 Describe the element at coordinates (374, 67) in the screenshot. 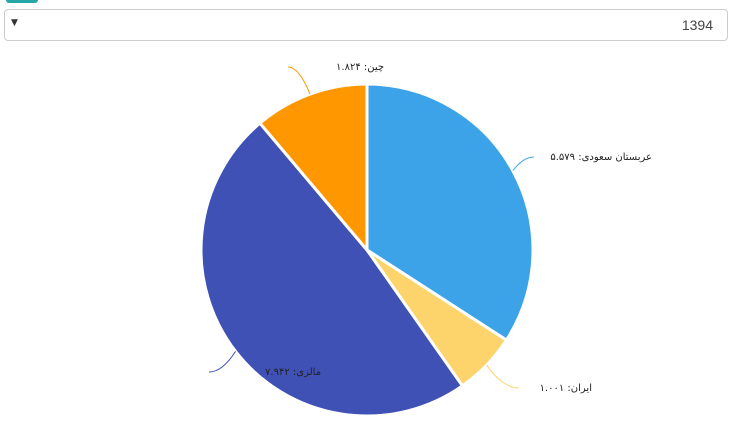

I see `slice-category: چین:` at that location.